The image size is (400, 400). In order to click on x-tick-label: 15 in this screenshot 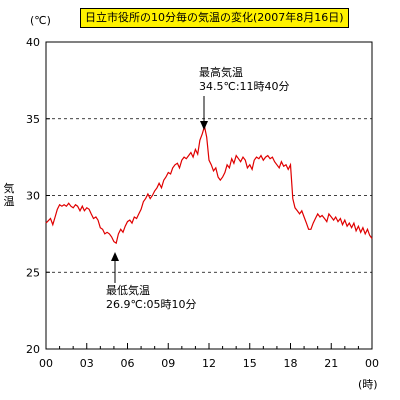, I will do `click(250, 363)`.